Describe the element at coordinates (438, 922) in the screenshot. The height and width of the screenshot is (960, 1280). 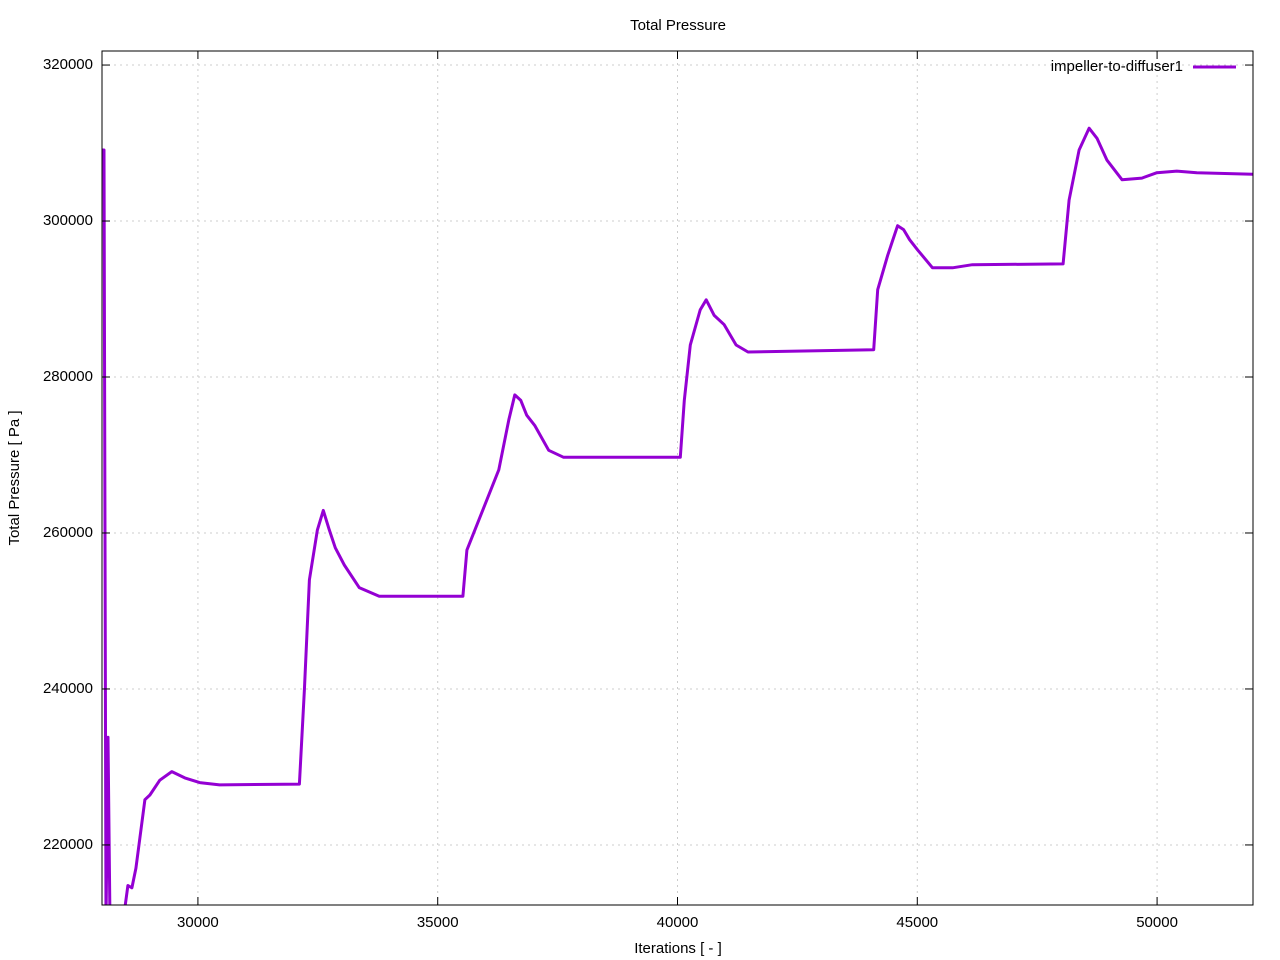
I see `x-tick-label: 35000` at that location.